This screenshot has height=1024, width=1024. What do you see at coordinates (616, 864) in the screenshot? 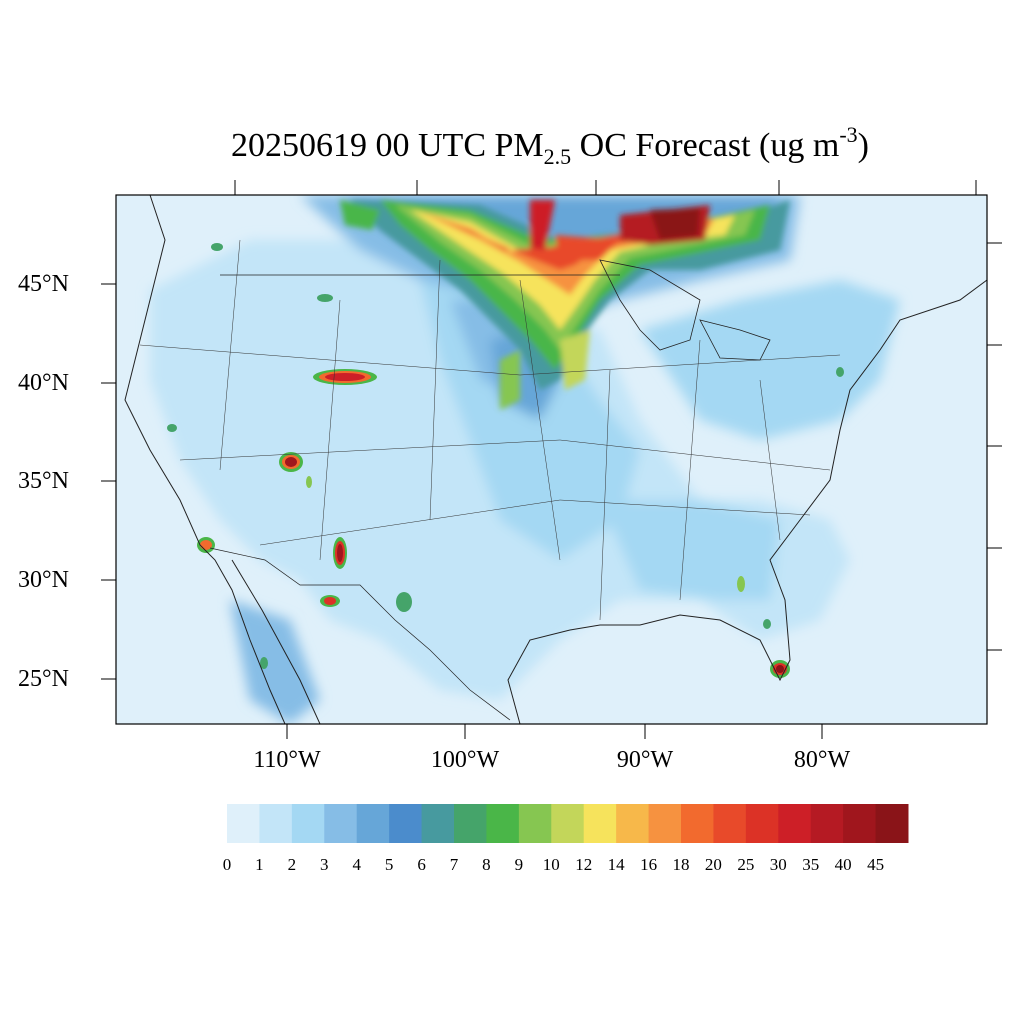
I see `colorbar-label-12: 14` at bounding box center [616, 864].